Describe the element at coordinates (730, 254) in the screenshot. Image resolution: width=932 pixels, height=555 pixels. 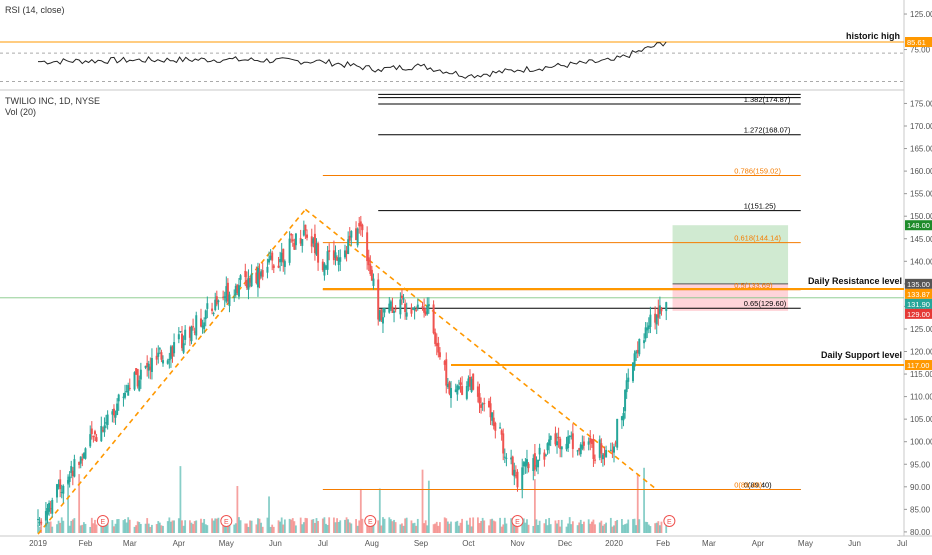
I see `profit-zone` at that location.